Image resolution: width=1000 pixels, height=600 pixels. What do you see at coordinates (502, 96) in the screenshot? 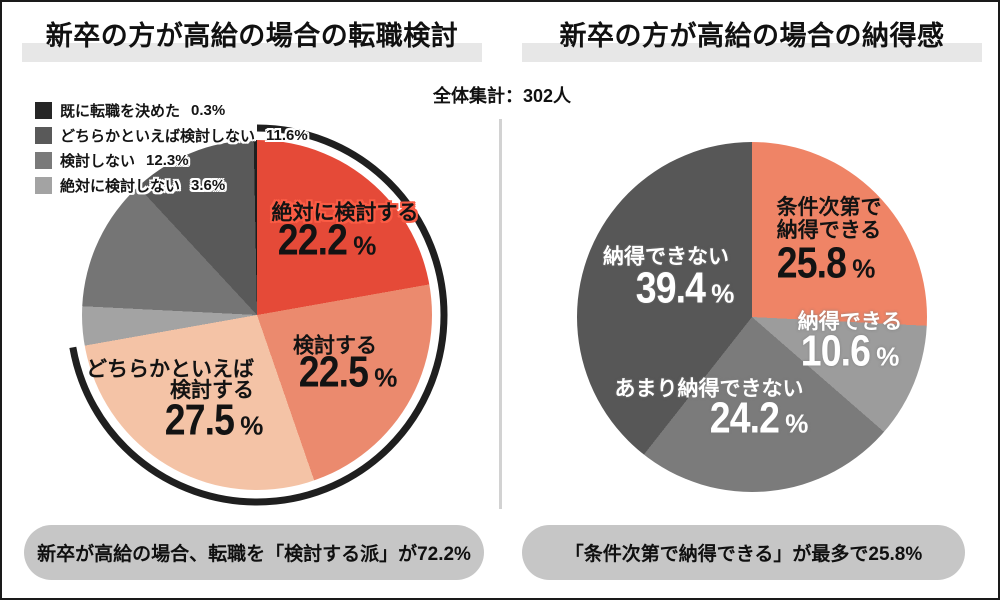
I see `total-count-note: 全体集計：302人` at bounding box center [502, 96].